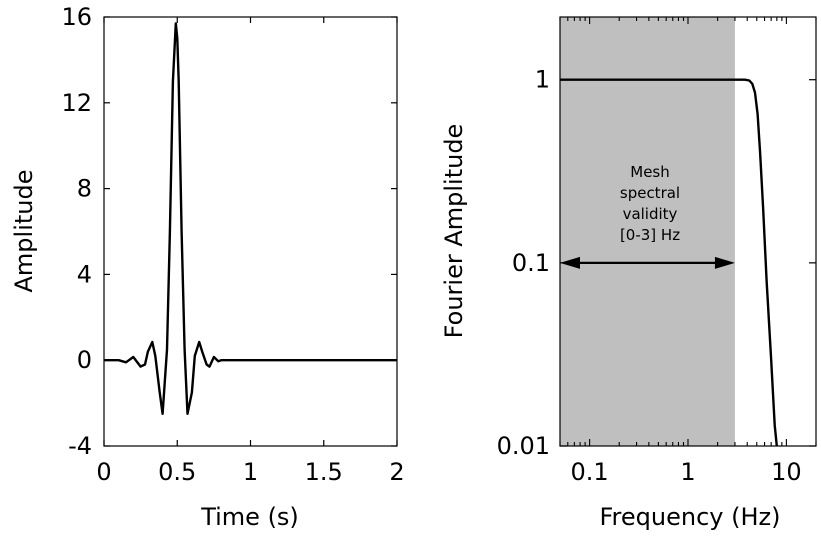 This screenshot has width=821, height=536. What do you see at coordinates (531, 263) in the screenshot?
I see `y-tick-label: 0.1` at bounding box center [531, 263].